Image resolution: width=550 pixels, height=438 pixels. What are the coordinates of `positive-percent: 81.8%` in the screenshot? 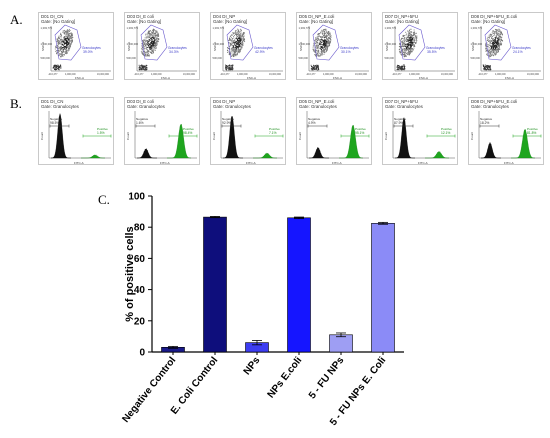 It's located at (531, 133).